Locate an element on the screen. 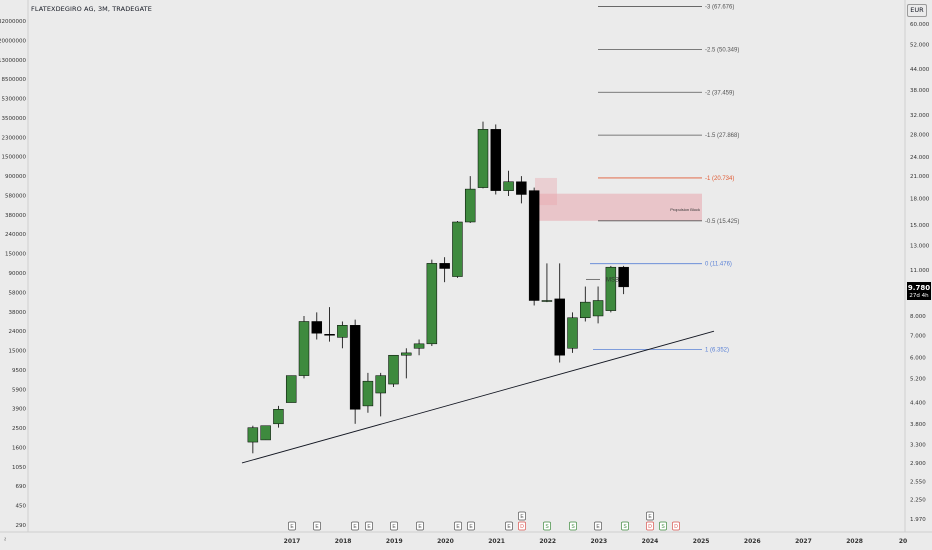  left-axis-label: 90000 is located at coordinates (18, 274).